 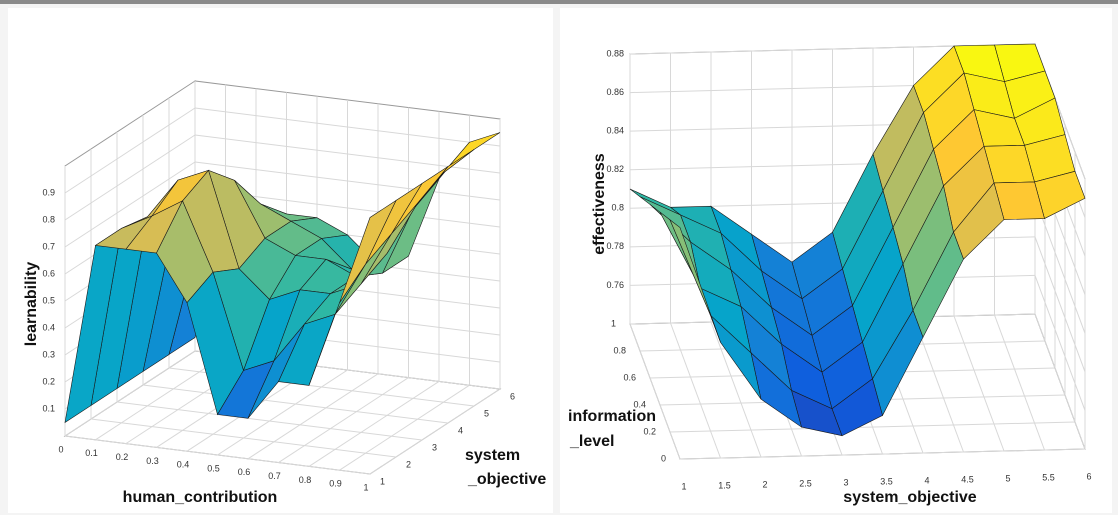 What do you see at coordinates (926, 480) in the screenshot?
I see `x-tick-label: 4` at bounding box center [926, 480].